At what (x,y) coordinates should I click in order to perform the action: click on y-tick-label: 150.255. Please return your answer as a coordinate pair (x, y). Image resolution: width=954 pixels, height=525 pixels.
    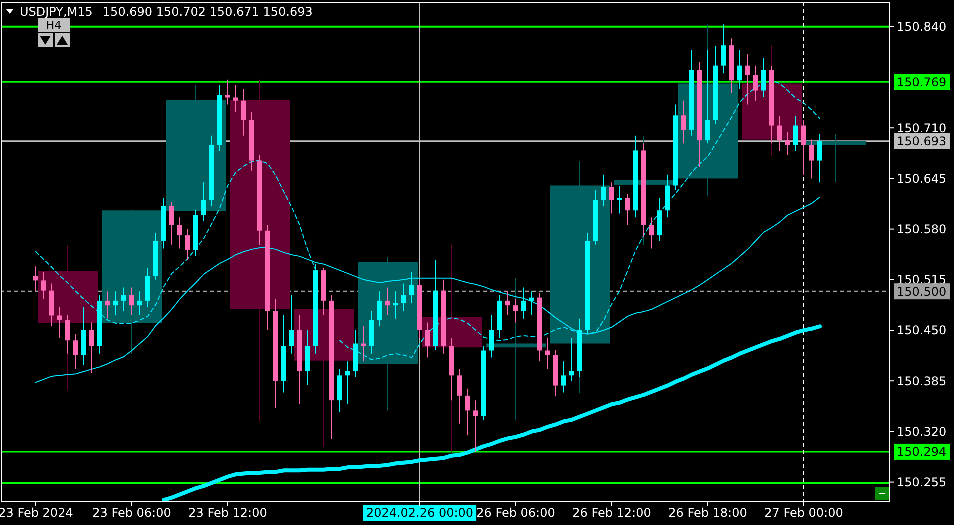
    Looking at the image, I should click on (922, 483).